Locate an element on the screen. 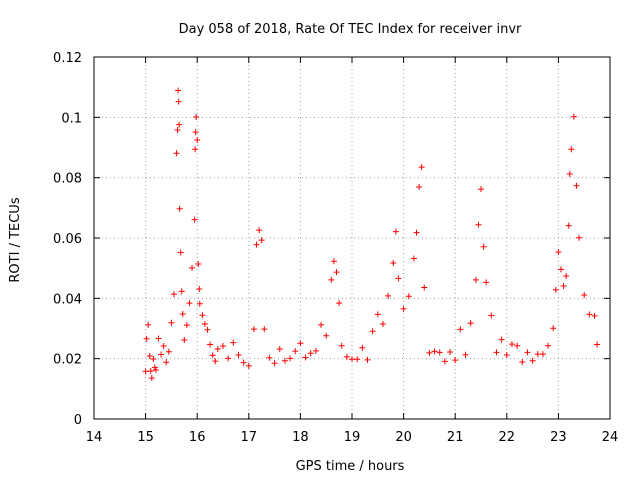 The width and height of the screenshot is (640, 480). x-tick-label: 19 is located at coordinates (352, 437).